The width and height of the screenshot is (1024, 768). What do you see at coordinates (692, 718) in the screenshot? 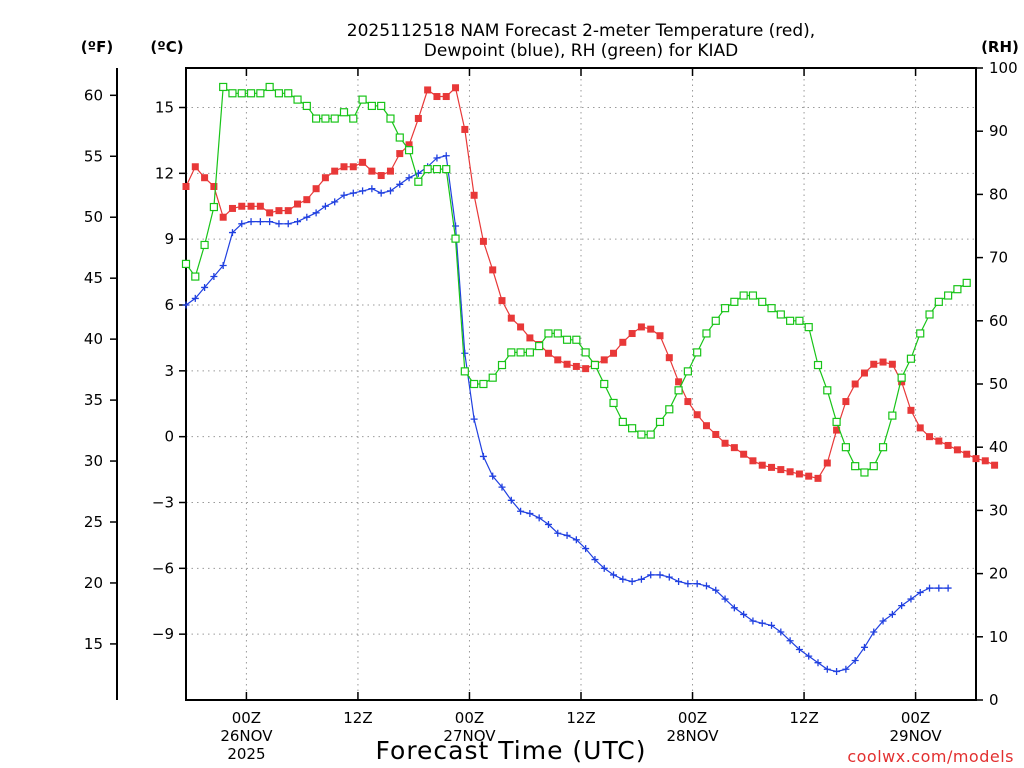
I see `time-tick-label: 00Z` at bounding box center [692, 718].